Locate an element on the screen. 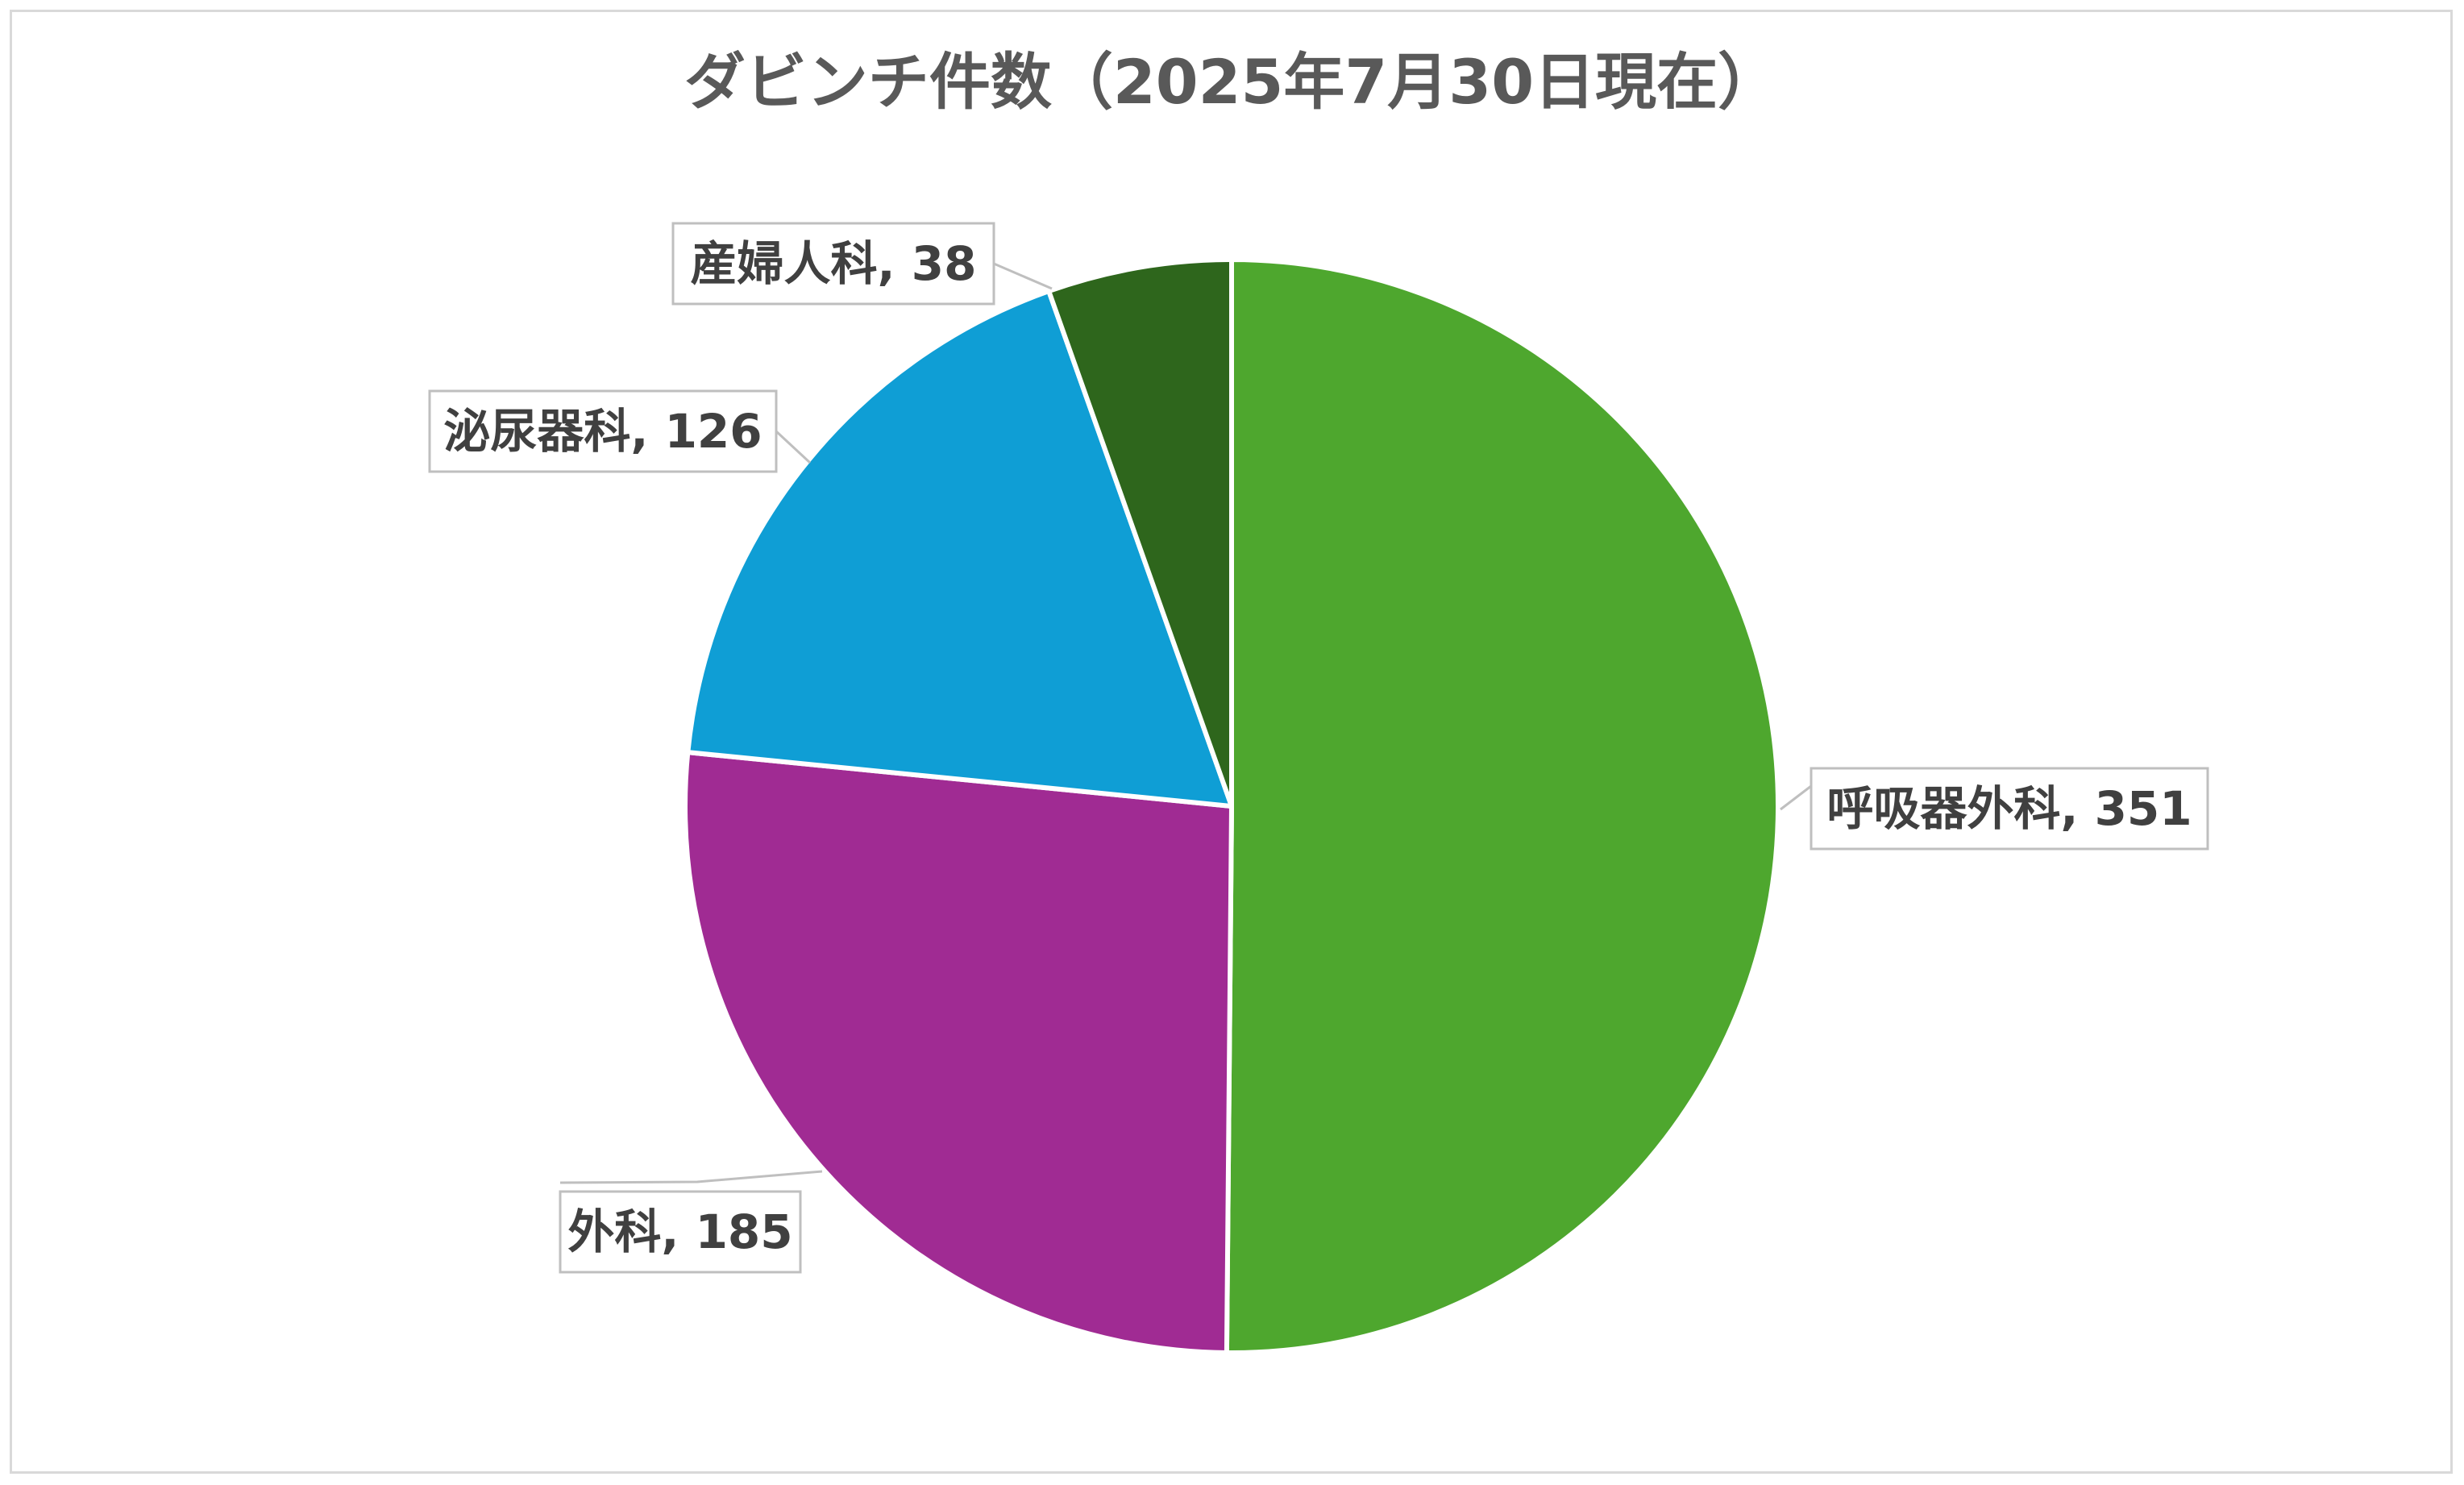  data-label-4: 産婦人科, 38 is located at coordinates (833, 264).